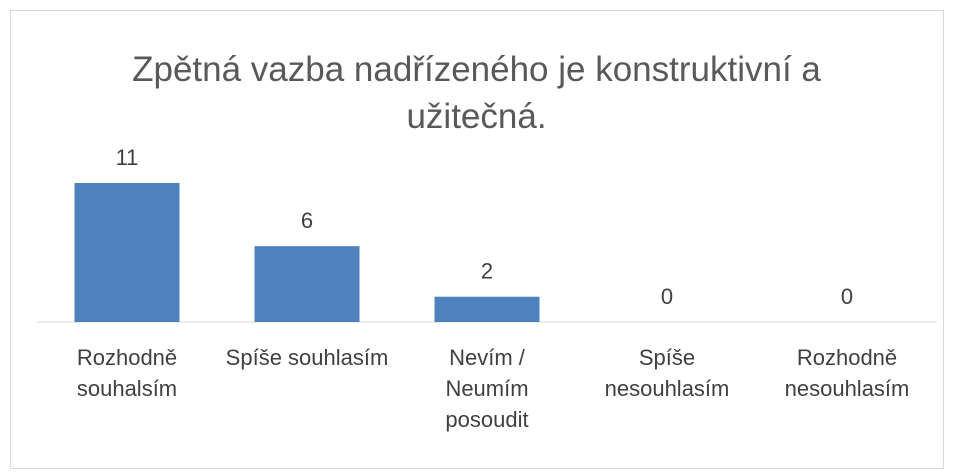 Image resolution: width=953 pixels, height=475 pixels. I want to click on x-tick-label: Spíše souhlasím, so click(307, 357).